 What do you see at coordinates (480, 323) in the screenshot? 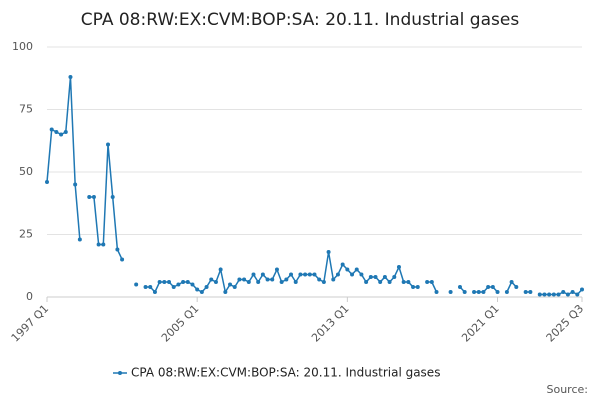
I see `x-tick-label: 2021 Q1` at bounding box center [480, 323].